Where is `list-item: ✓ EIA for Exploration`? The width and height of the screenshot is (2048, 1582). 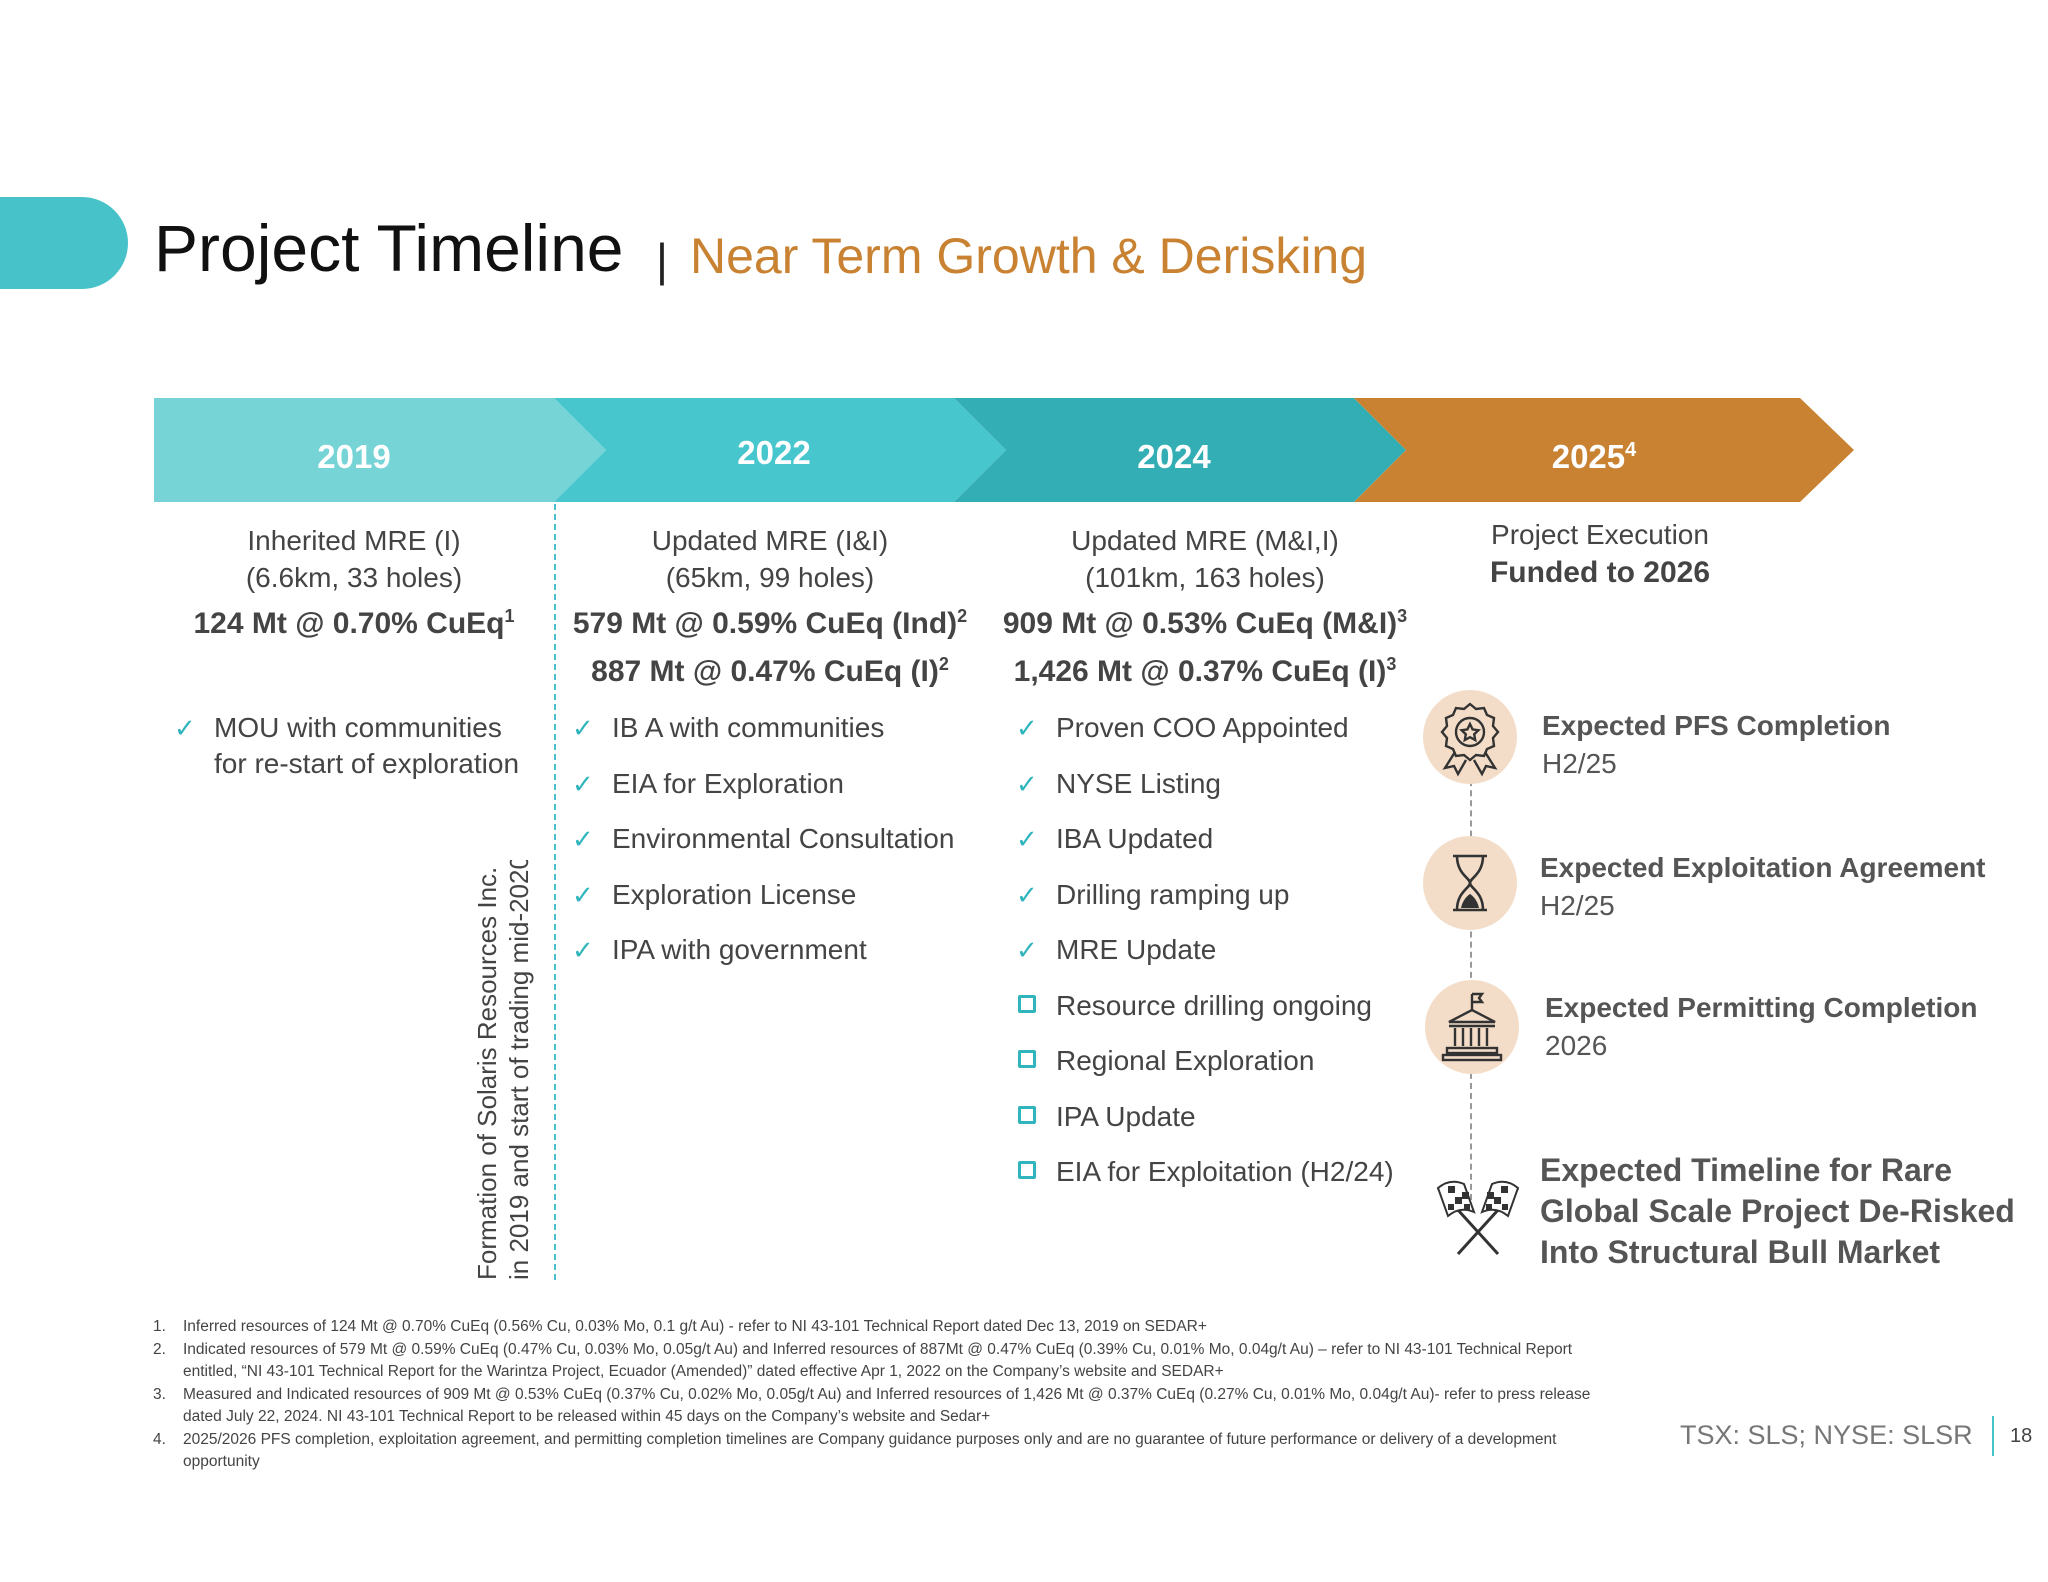
list-item: ✓ EIA for Exploration is located at coordinates (763, 794).